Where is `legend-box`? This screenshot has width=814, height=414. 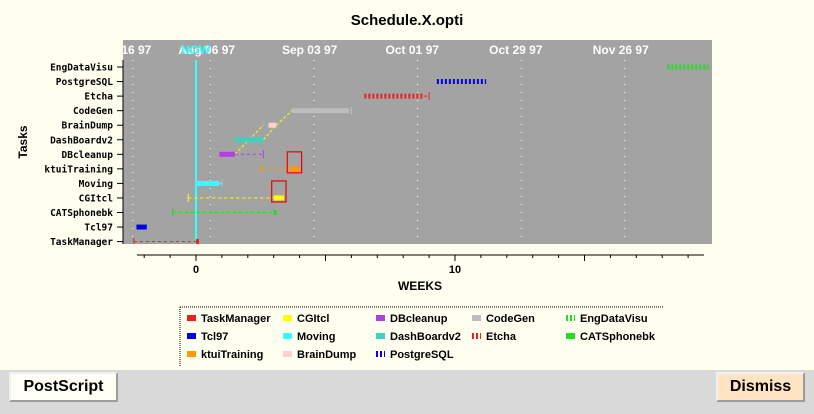 legend-box is located at coordinates (422, 337).